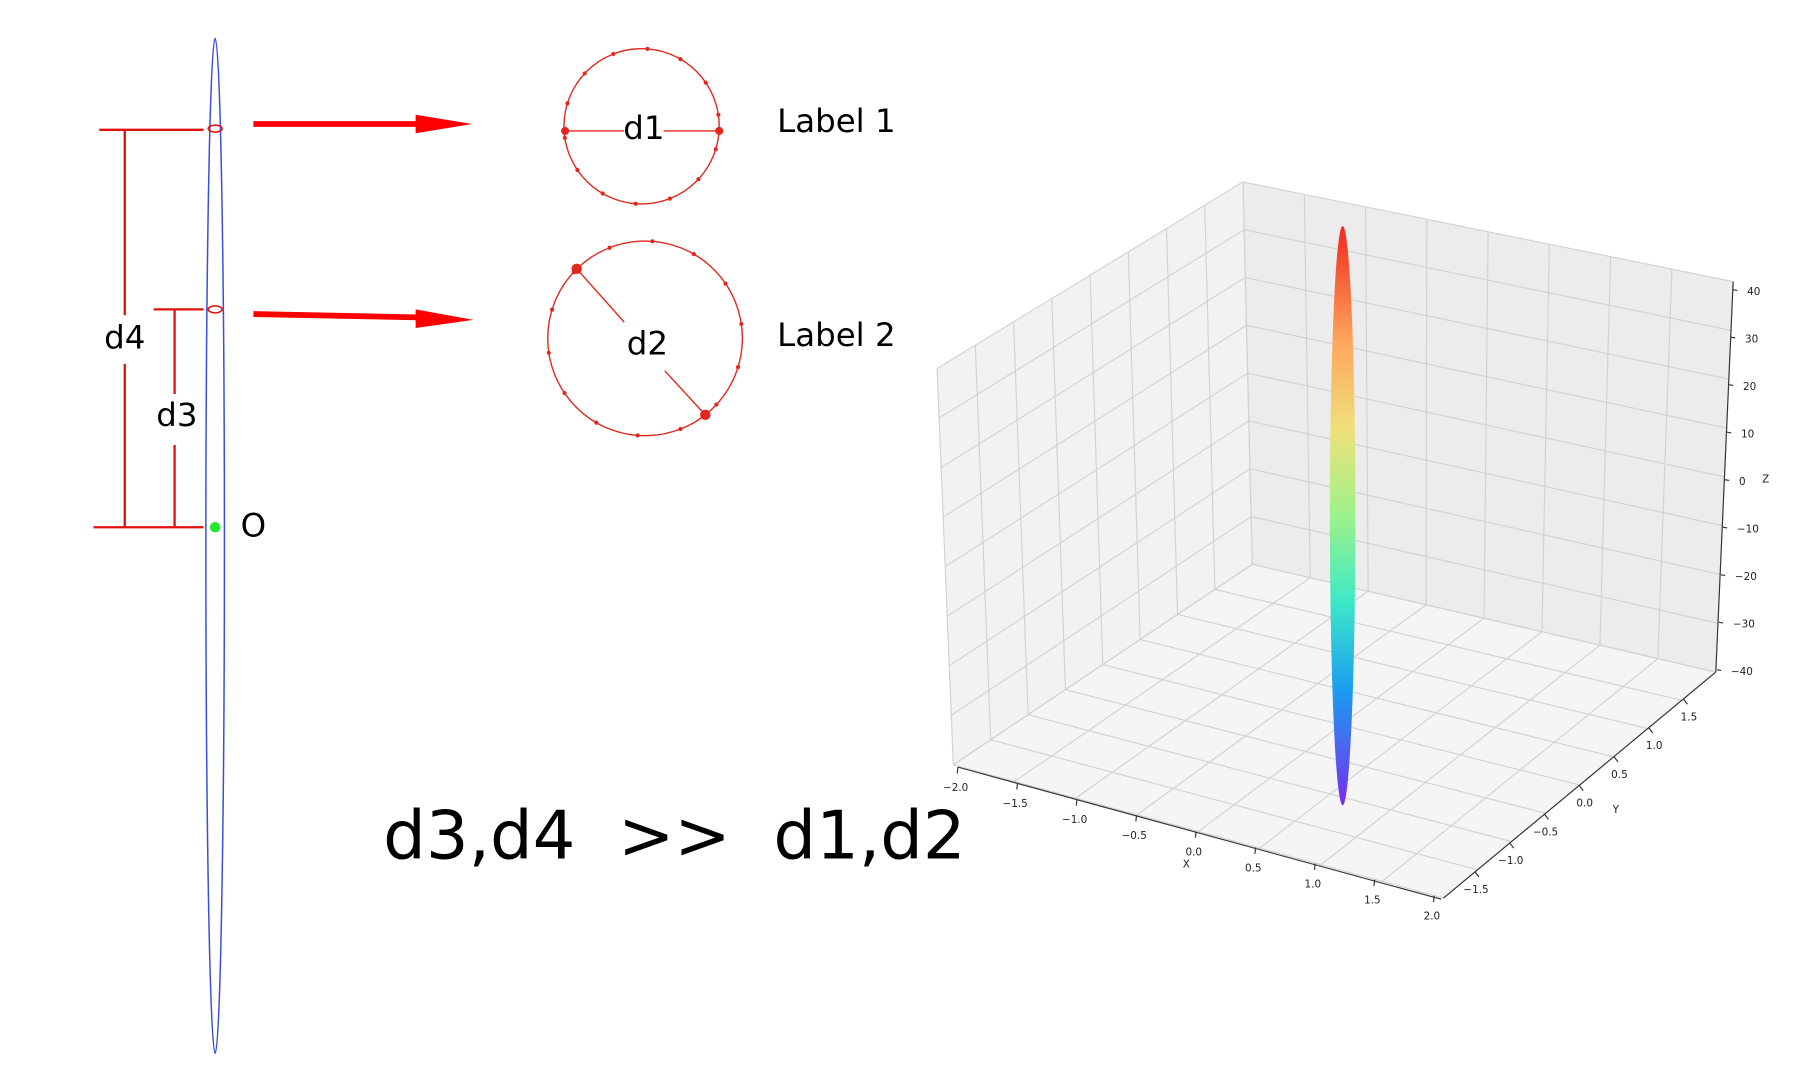 The height and width of the screenshot is (1080, 1800). Describe the element at coordinates (363, 221) in the screenshot. I see `arrows` at that location.